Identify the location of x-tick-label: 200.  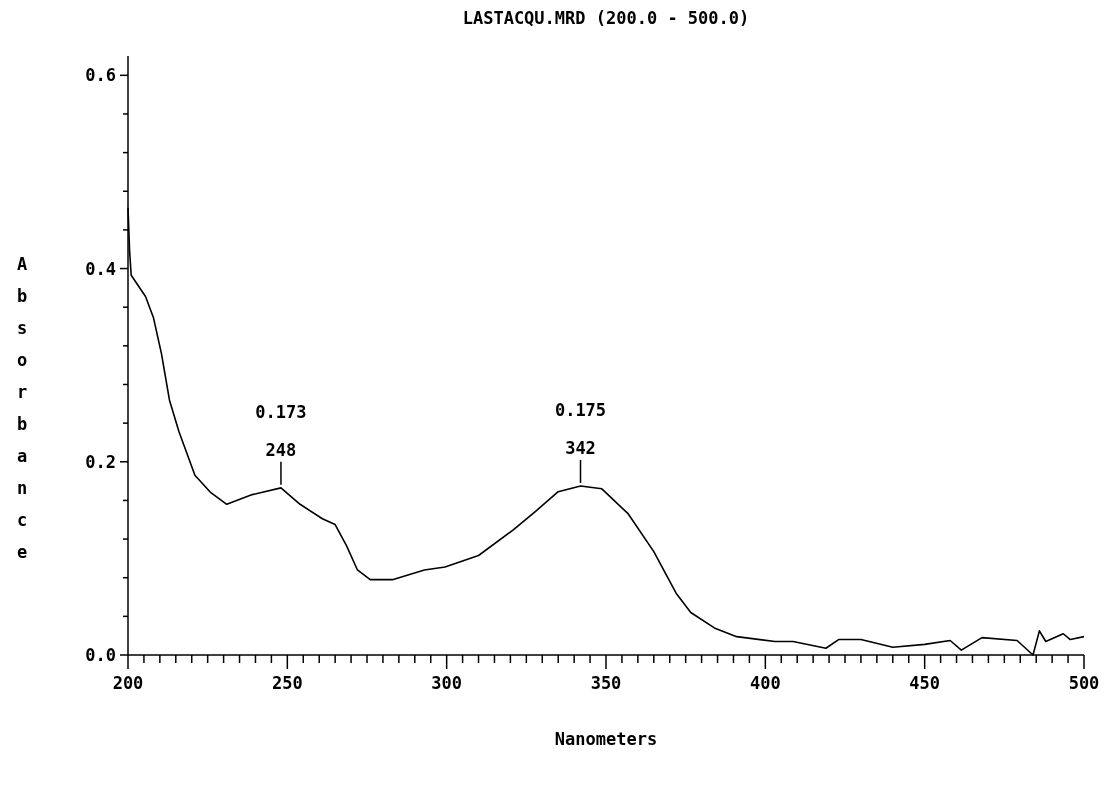
(128, 683).